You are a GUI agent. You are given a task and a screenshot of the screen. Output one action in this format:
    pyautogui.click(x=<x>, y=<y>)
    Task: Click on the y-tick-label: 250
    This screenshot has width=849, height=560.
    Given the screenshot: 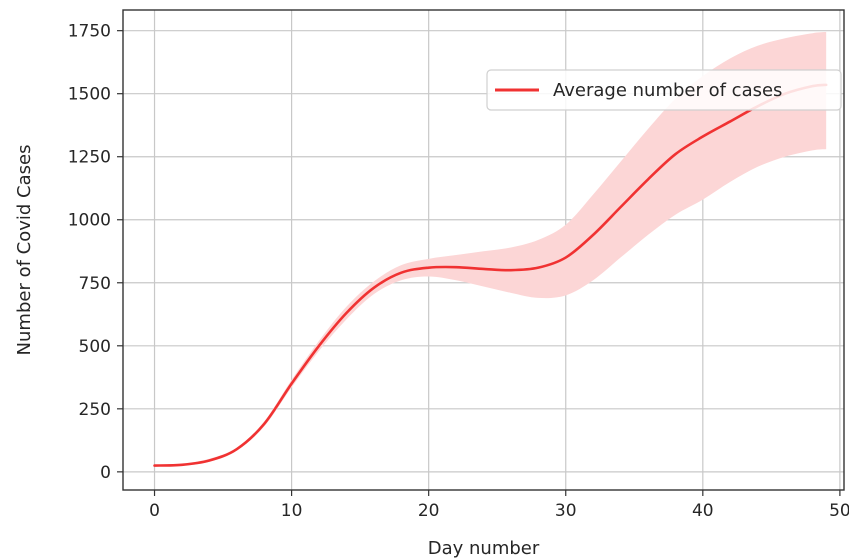 What is the action you would take?
    pyautogui.click(x=95, y=410)
    